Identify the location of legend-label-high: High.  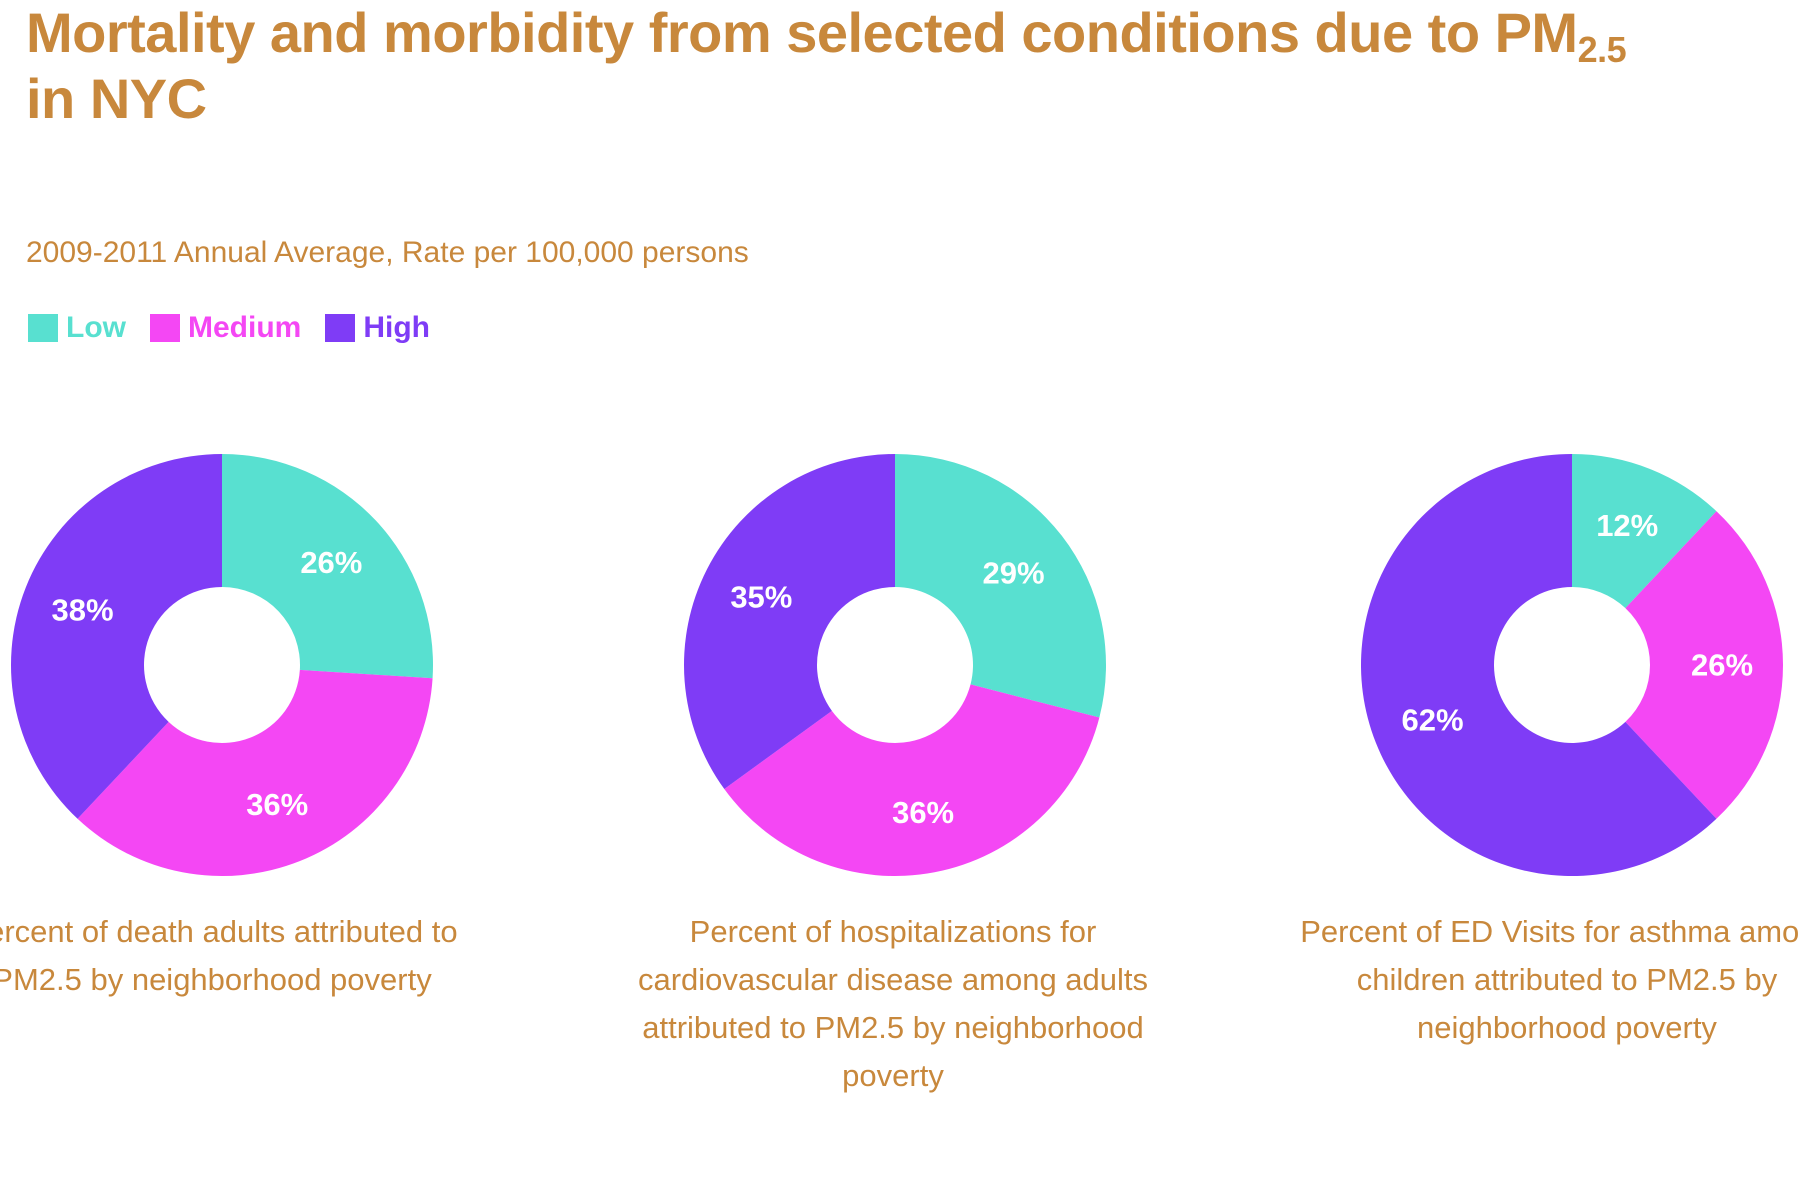
(396, 327).